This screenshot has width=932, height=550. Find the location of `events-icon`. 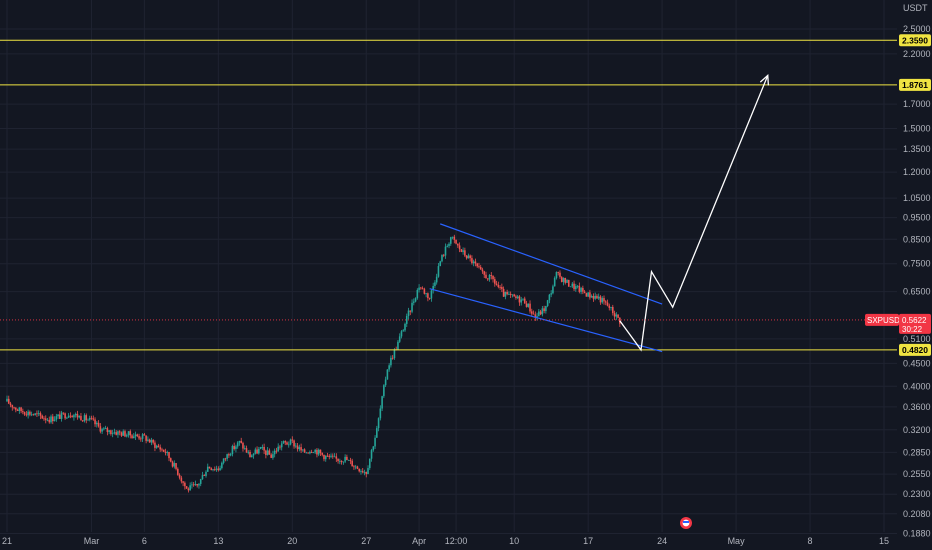

events-icon is located at coordinates (686, 523).